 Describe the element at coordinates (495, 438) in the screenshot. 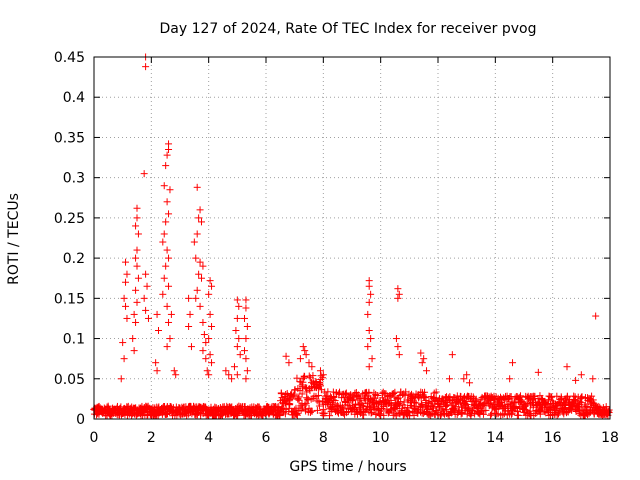

I see `x-tick-label: 14` at that location.